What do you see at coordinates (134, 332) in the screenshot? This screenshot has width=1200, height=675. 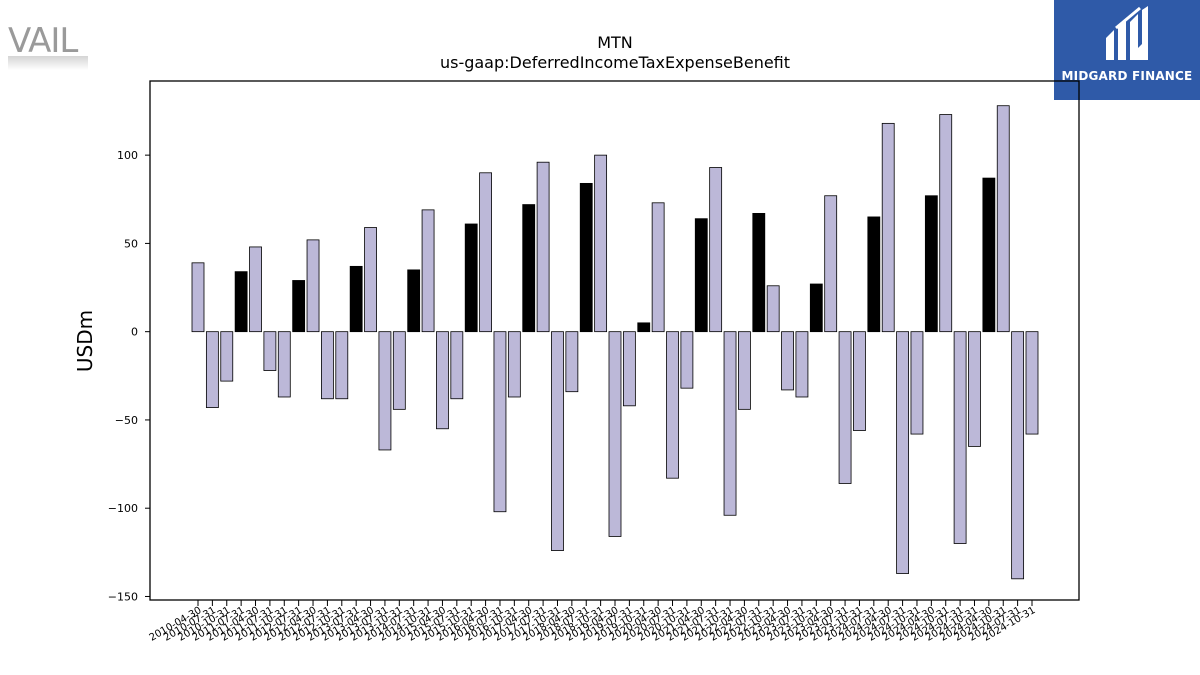 I see `y-tick-label: 0` at bounding box center [134, 332].